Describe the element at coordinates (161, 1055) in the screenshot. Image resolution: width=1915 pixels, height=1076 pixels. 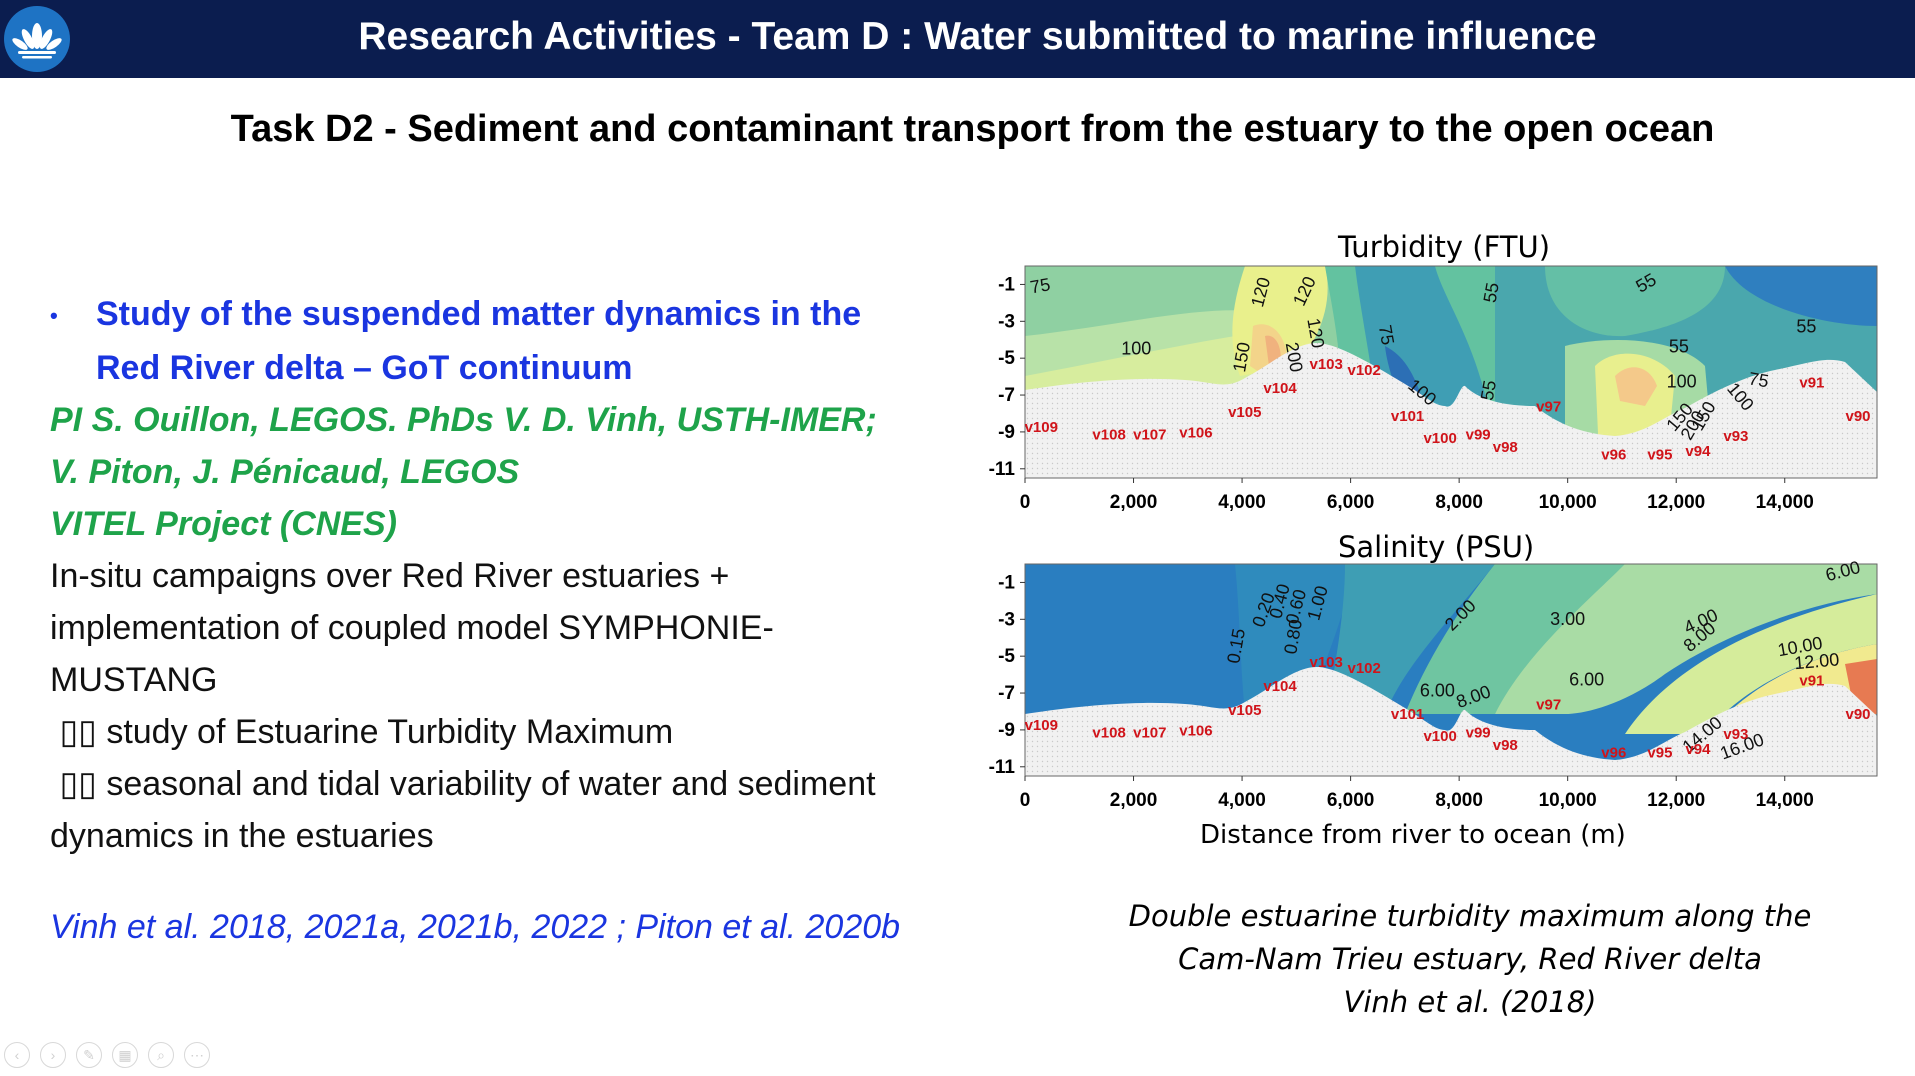
I see `zoom-icon: ⌕` at that location.